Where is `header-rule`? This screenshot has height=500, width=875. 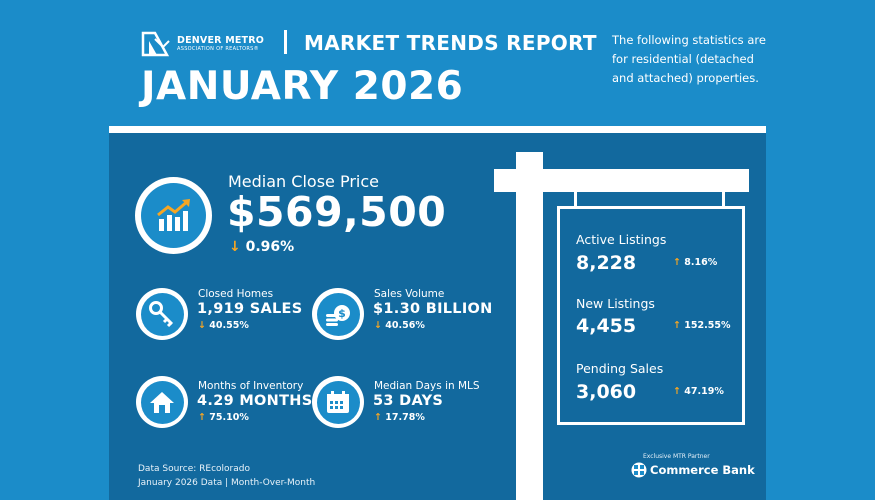
header-rule is located at coordinates (437, 129).